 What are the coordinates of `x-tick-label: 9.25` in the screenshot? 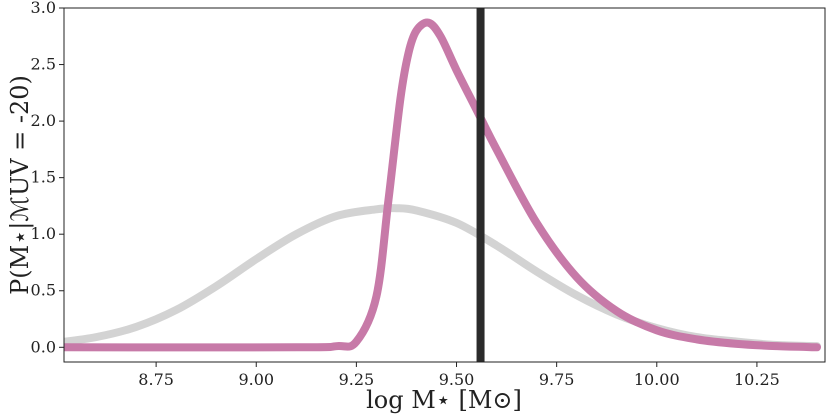 It's located at (357, 379).